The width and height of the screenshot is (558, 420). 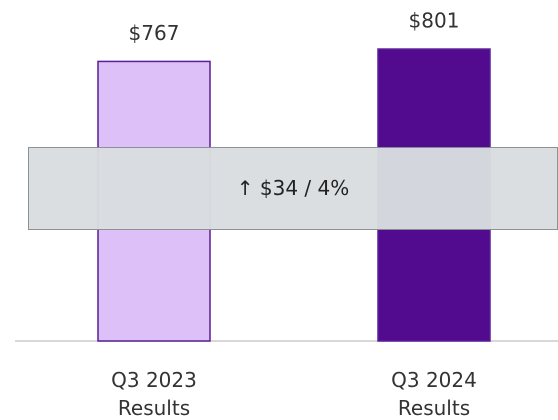 What do you see at coordinates (154, 394) in the screenshot?
I see `category-label: Q3 2023 Results` at bounding box center [154, 394].